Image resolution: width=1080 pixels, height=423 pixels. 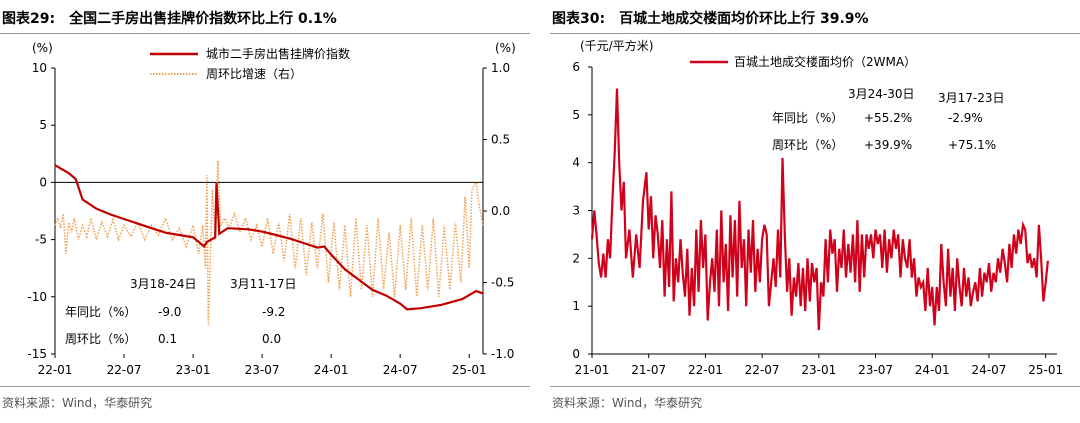 What do you see at coordinates (616, 45) in the screenshot?
I see `left-axis-unit: (千元/平方米)` at bounding box center [616, 45].